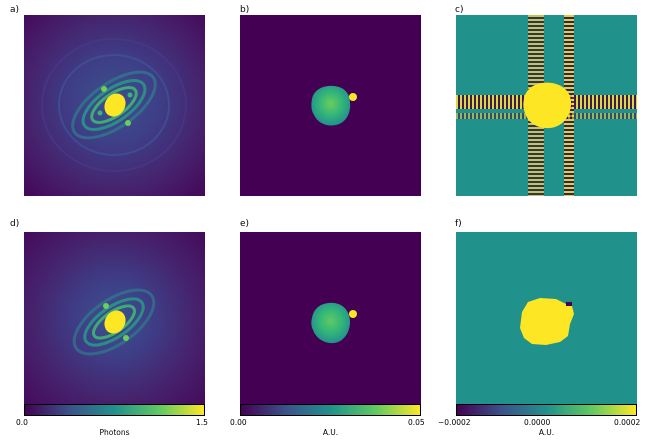 The image size is (654, 440). What do you see at coordinates (627, 422) in the screenshot?
I see `colorbar-right-tick-max: 0.0002` at bounding box center [627, 422].